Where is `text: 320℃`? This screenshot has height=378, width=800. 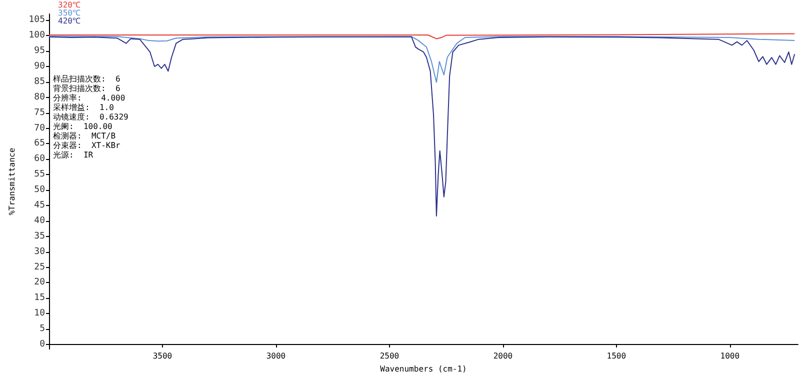 text: 320℃ is located at coordinates (69, 5).